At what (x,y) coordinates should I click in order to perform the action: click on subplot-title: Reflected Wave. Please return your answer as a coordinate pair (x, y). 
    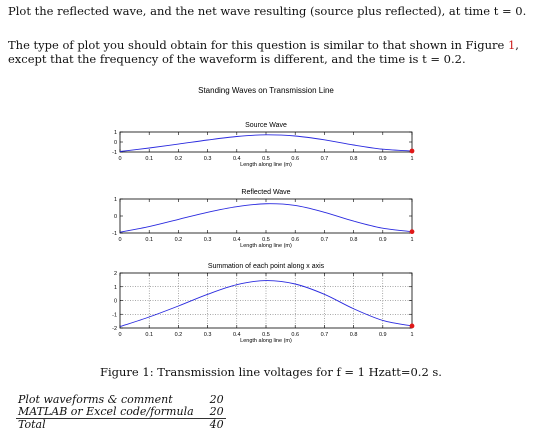
    Looking at the image, I should click on (265, 192).